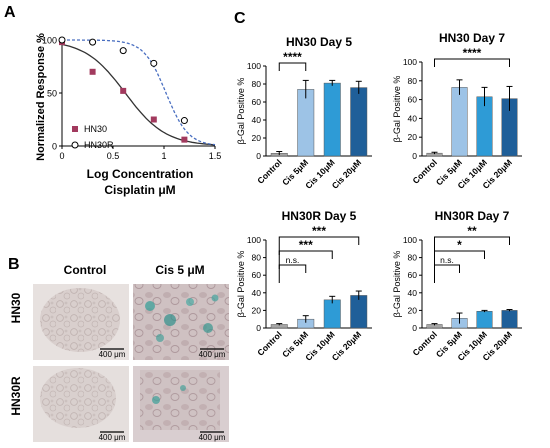  I want to click on legend-label: HN30R, so click(99, 145).